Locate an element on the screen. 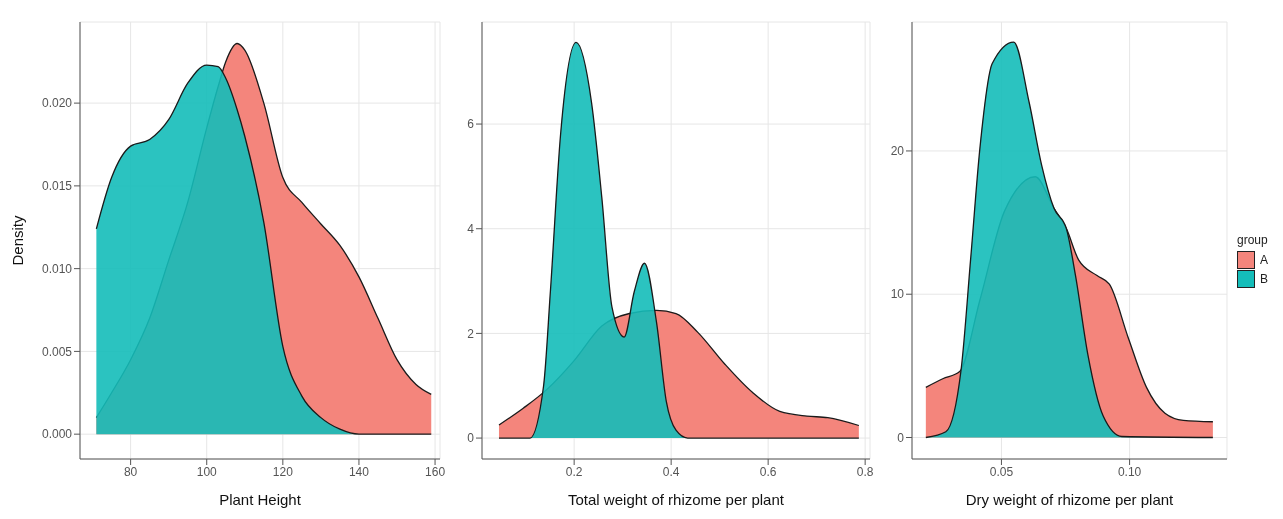  legend-label: A is located at coordinates (1263, 259).